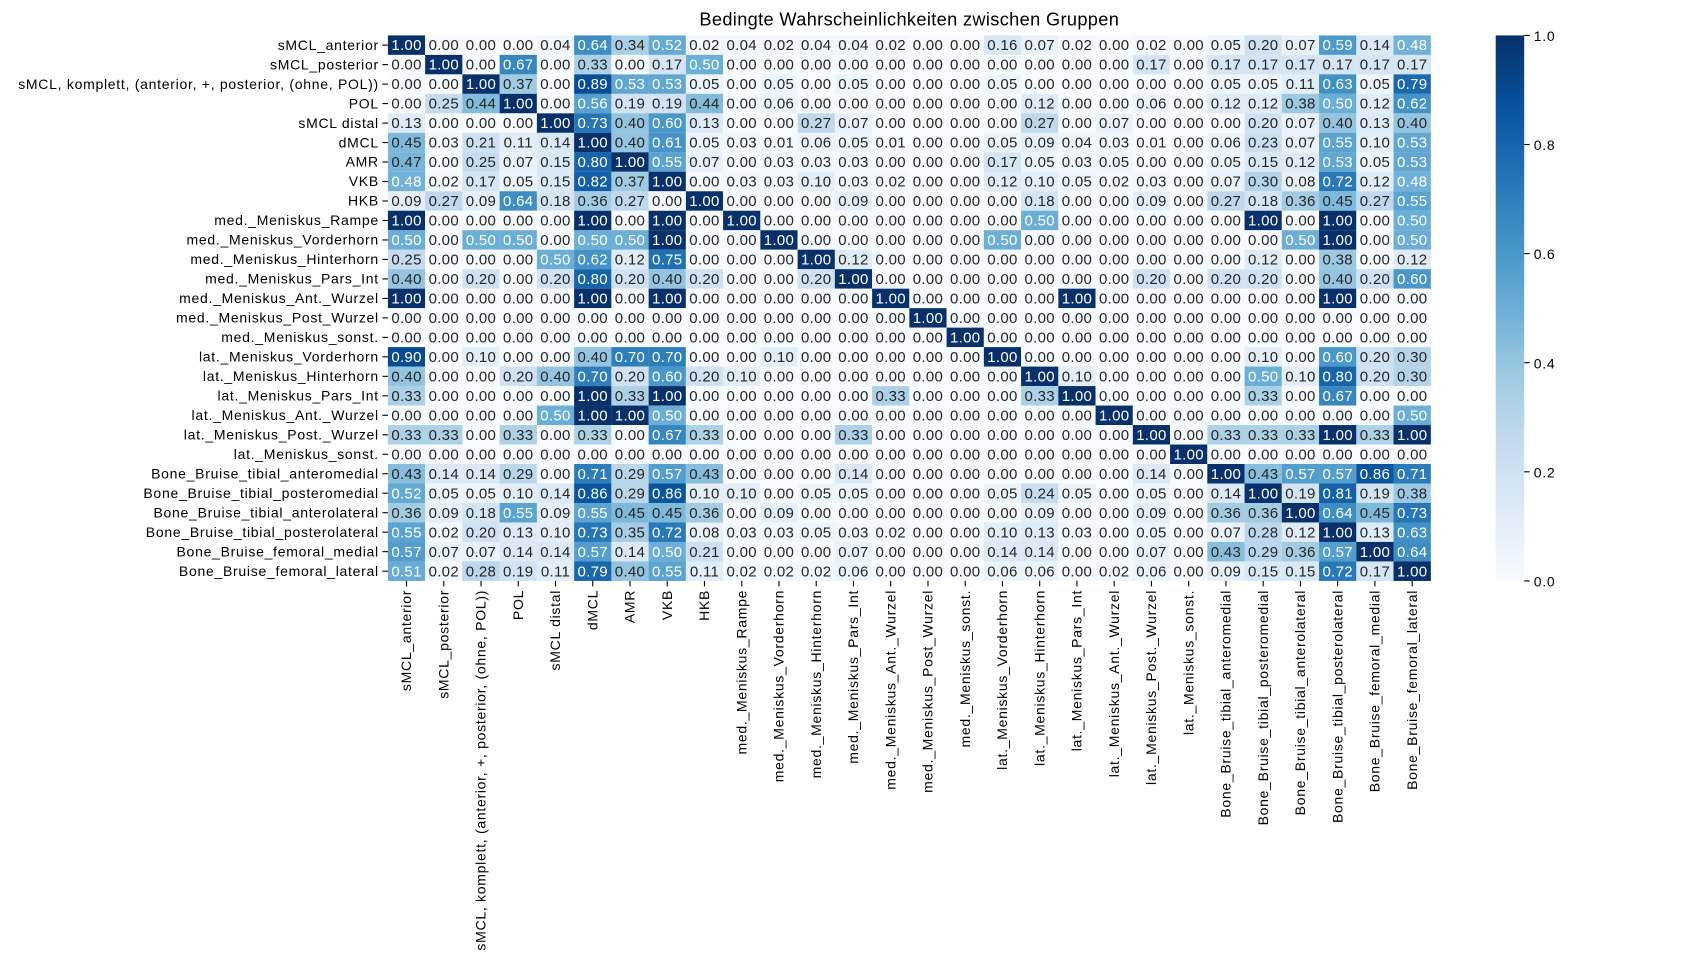 The image size is (1707, 974). What do you see at coordinates (1412, 357) in the screenshot?
I see `svg-text: 0.30` at bounding box center [1412, 357].